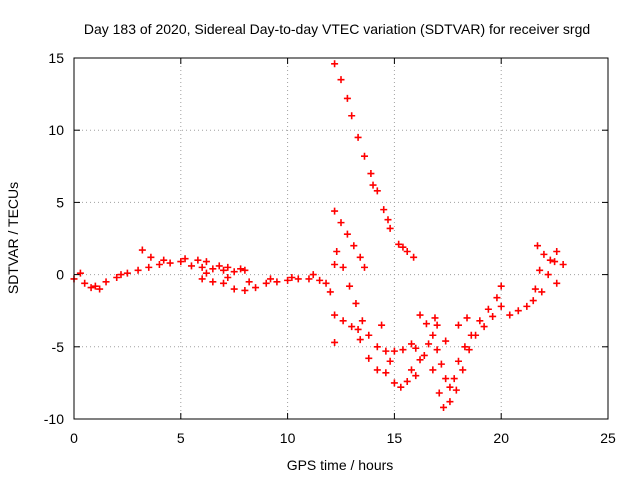 Image resolution: width=640 pixels, height=480 pixels. What do you see at coordinates (60, 202) in the screenshot?
I see `y-tick-label: 5` at bounding box center [60, 202].